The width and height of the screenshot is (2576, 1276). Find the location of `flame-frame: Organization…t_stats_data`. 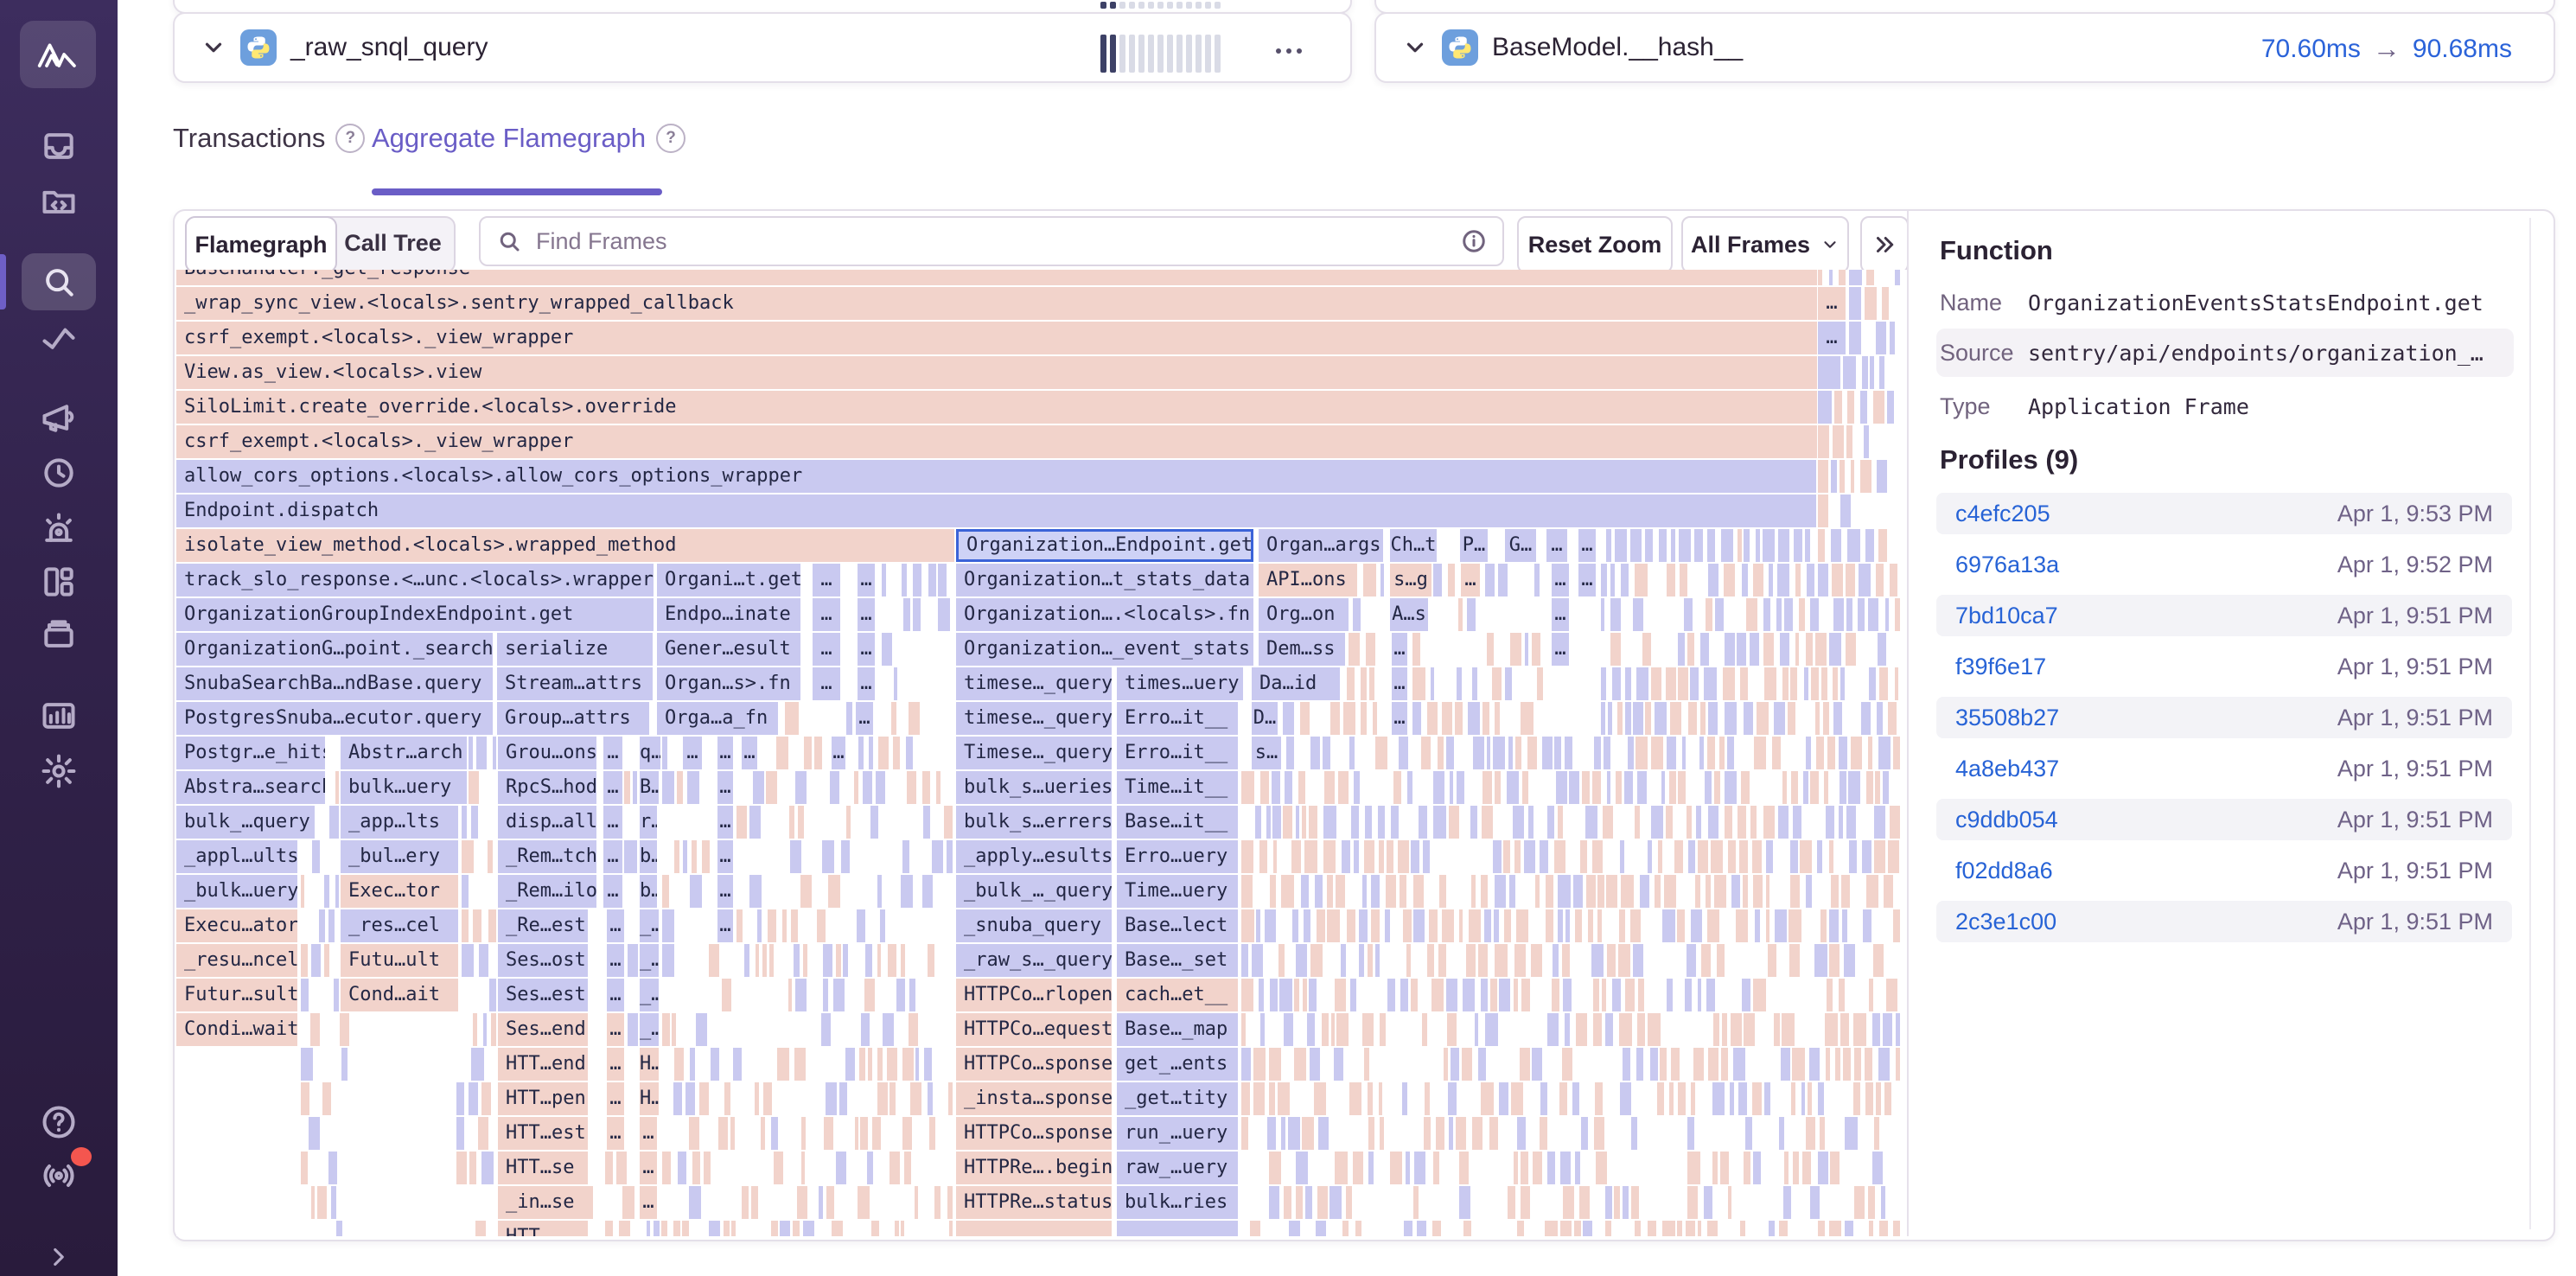

flame-frame: Organization…t_stats_data is located at coordinates (1104, 580).